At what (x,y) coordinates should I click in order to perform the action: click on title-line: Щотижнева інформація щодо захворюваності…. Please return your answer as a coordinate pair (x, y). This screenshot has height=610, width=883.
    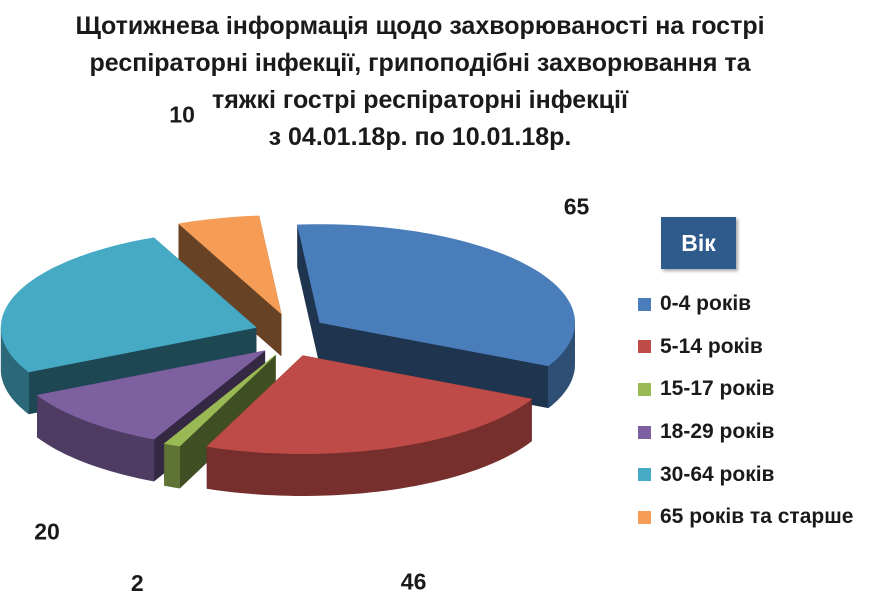
    Looking at the image, I should click on (420, 26).